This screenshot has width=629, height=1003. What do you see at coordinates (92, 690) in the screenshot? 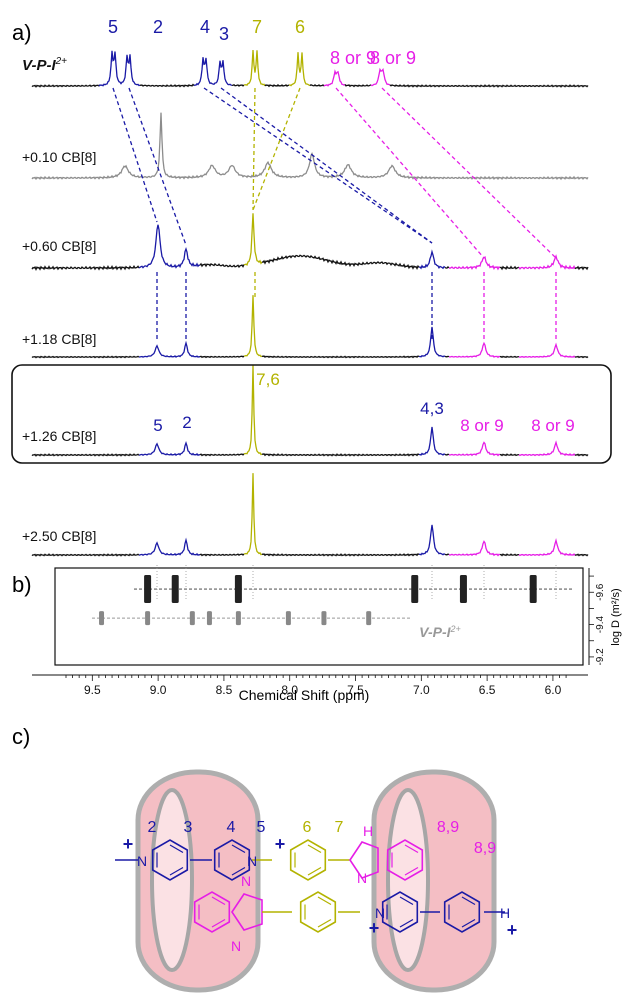
I see `x-tick-label: 9.5` at bounding box center [92, 690].